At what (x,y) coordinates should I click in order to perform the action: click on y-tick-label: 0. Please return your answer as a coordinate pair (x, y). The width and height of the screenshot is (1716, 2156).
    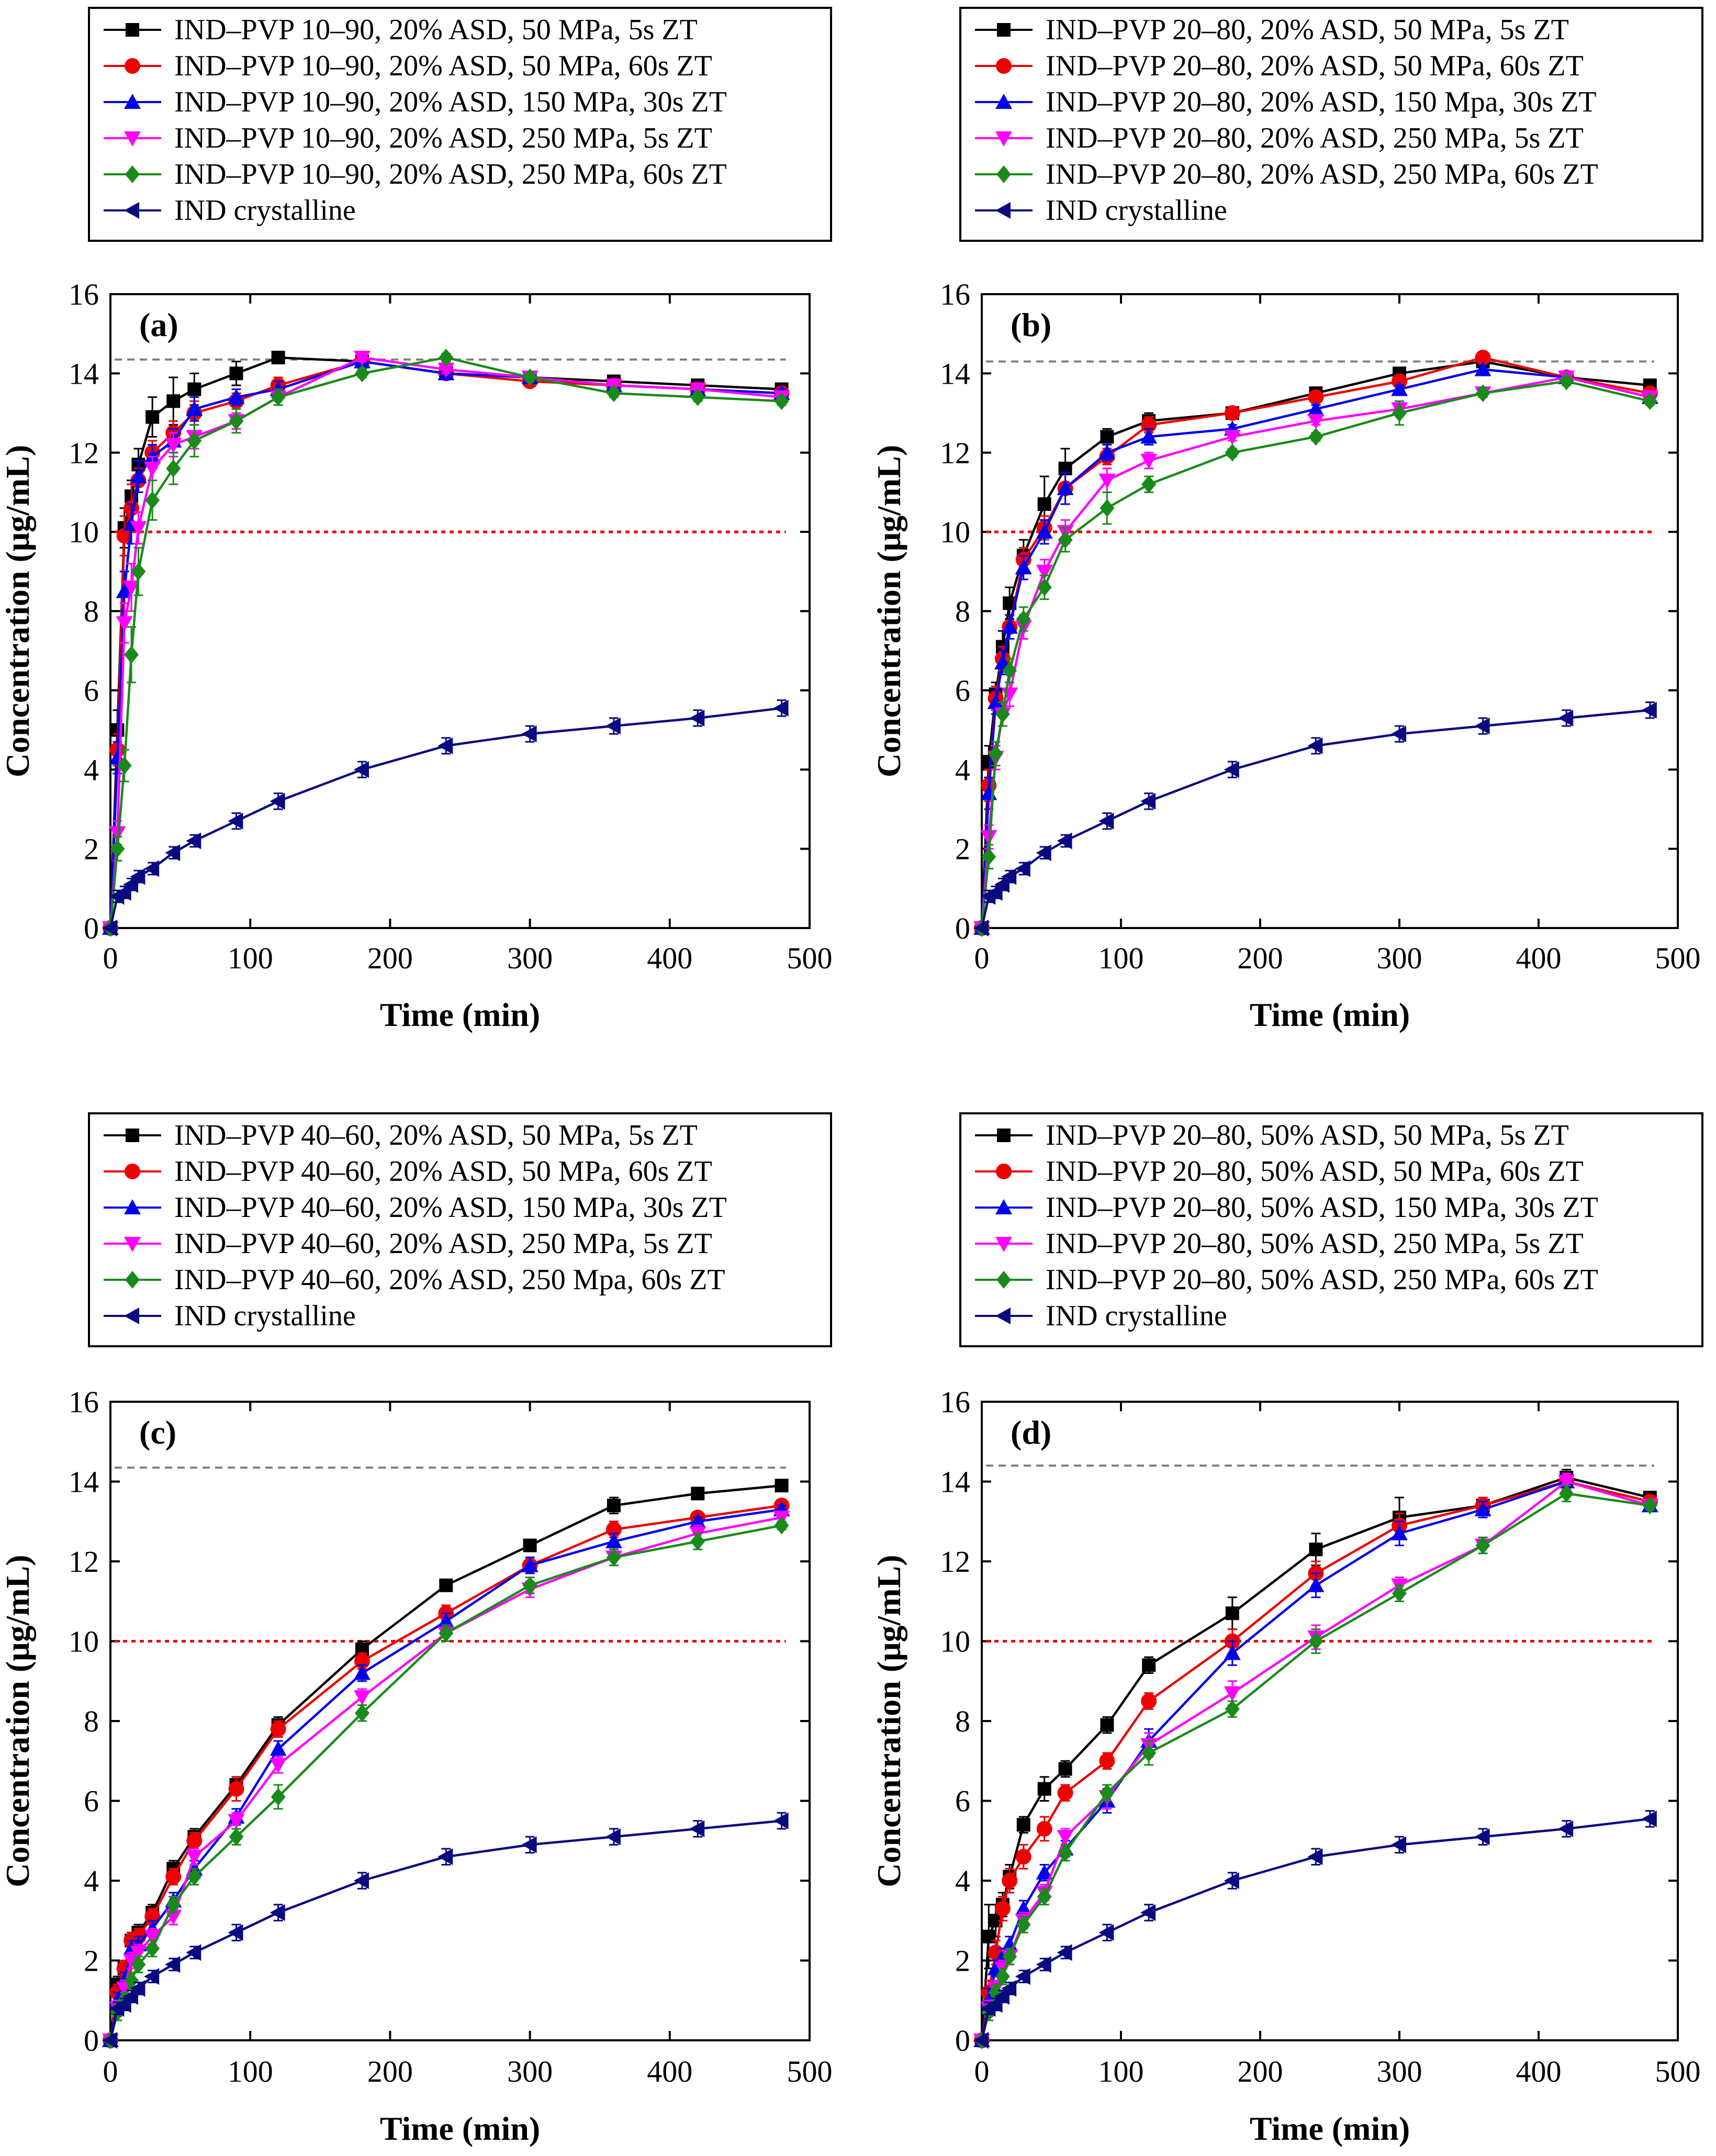
    Looking at the image, I should click on (962, 928).